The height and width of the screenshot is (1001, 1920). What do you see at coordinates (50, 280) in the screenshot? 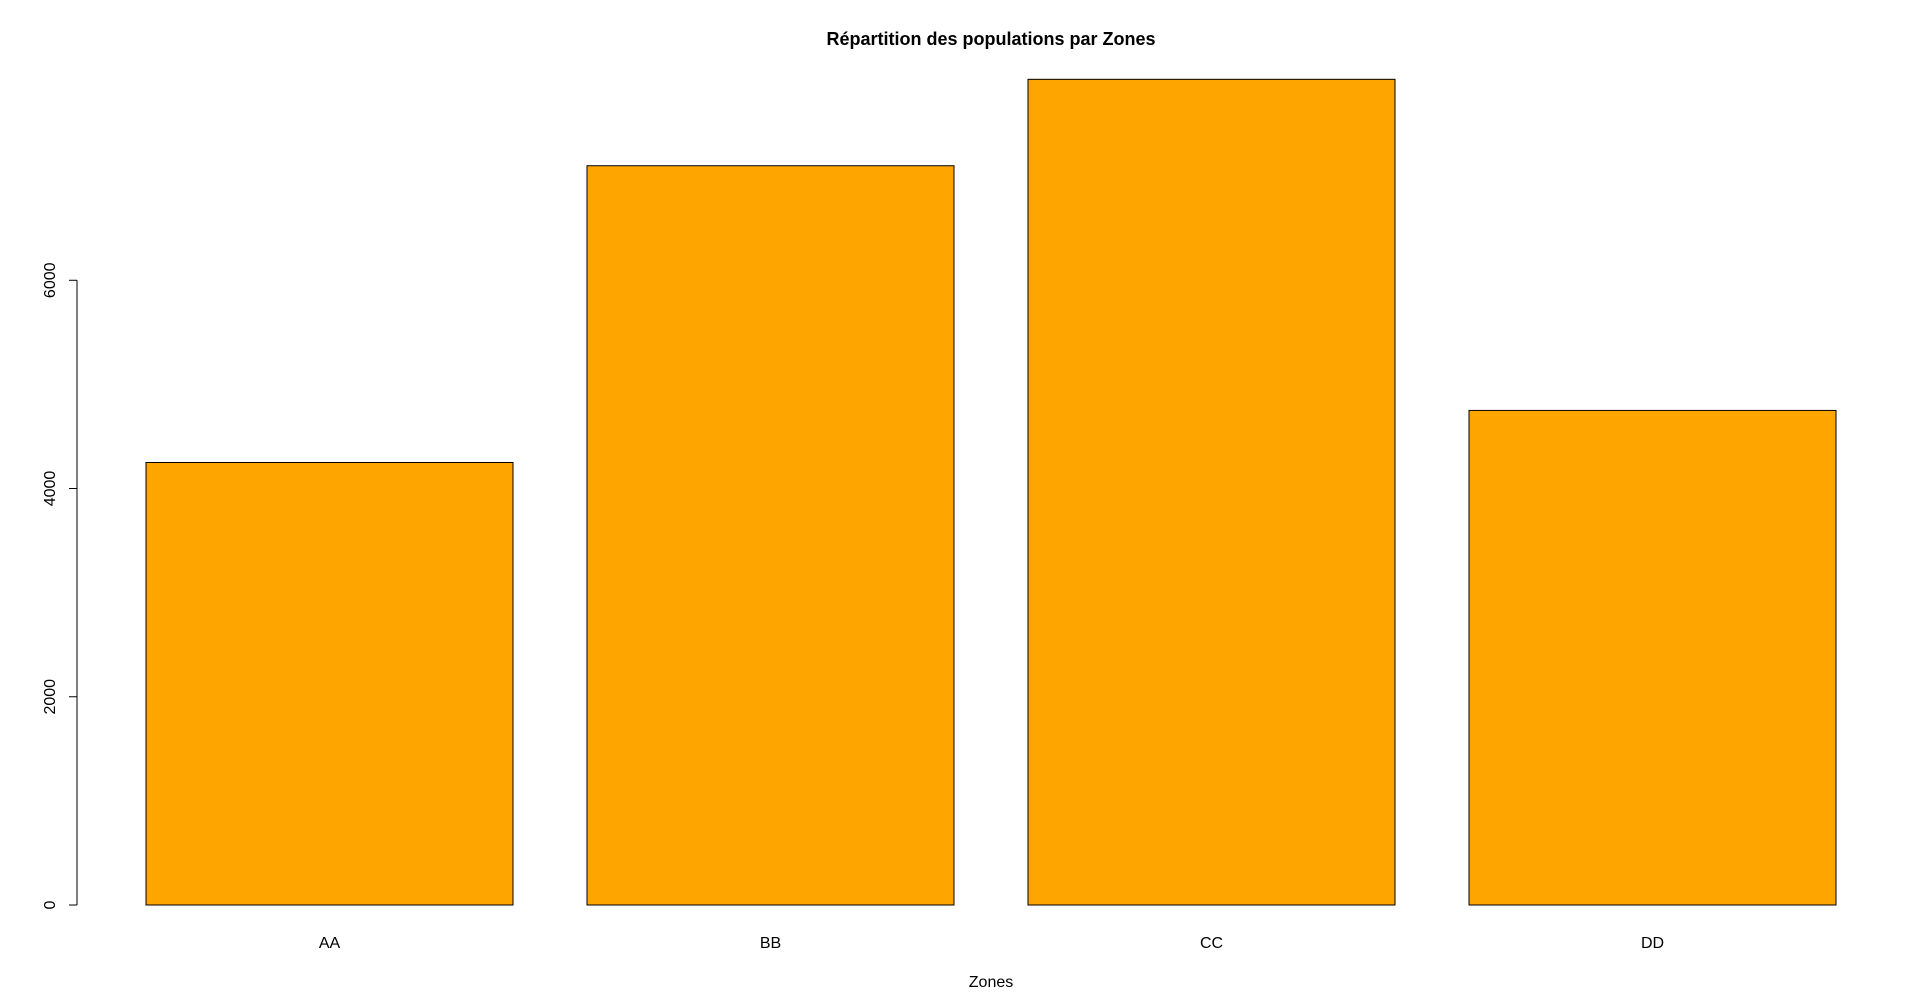
I see `y-tick-label: 6000` at bounding box center [50, 280].